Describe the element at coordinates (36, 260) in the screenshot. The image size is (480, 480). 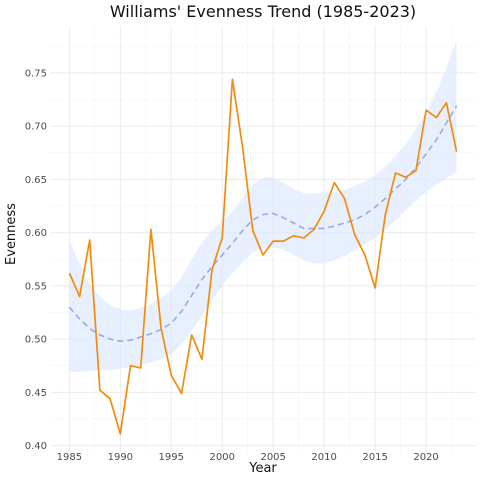
I see `y-axis-tick-labels: 0.40 0.45 0.50 0.55 0.60 0.65 0.70 0.75` at that location.